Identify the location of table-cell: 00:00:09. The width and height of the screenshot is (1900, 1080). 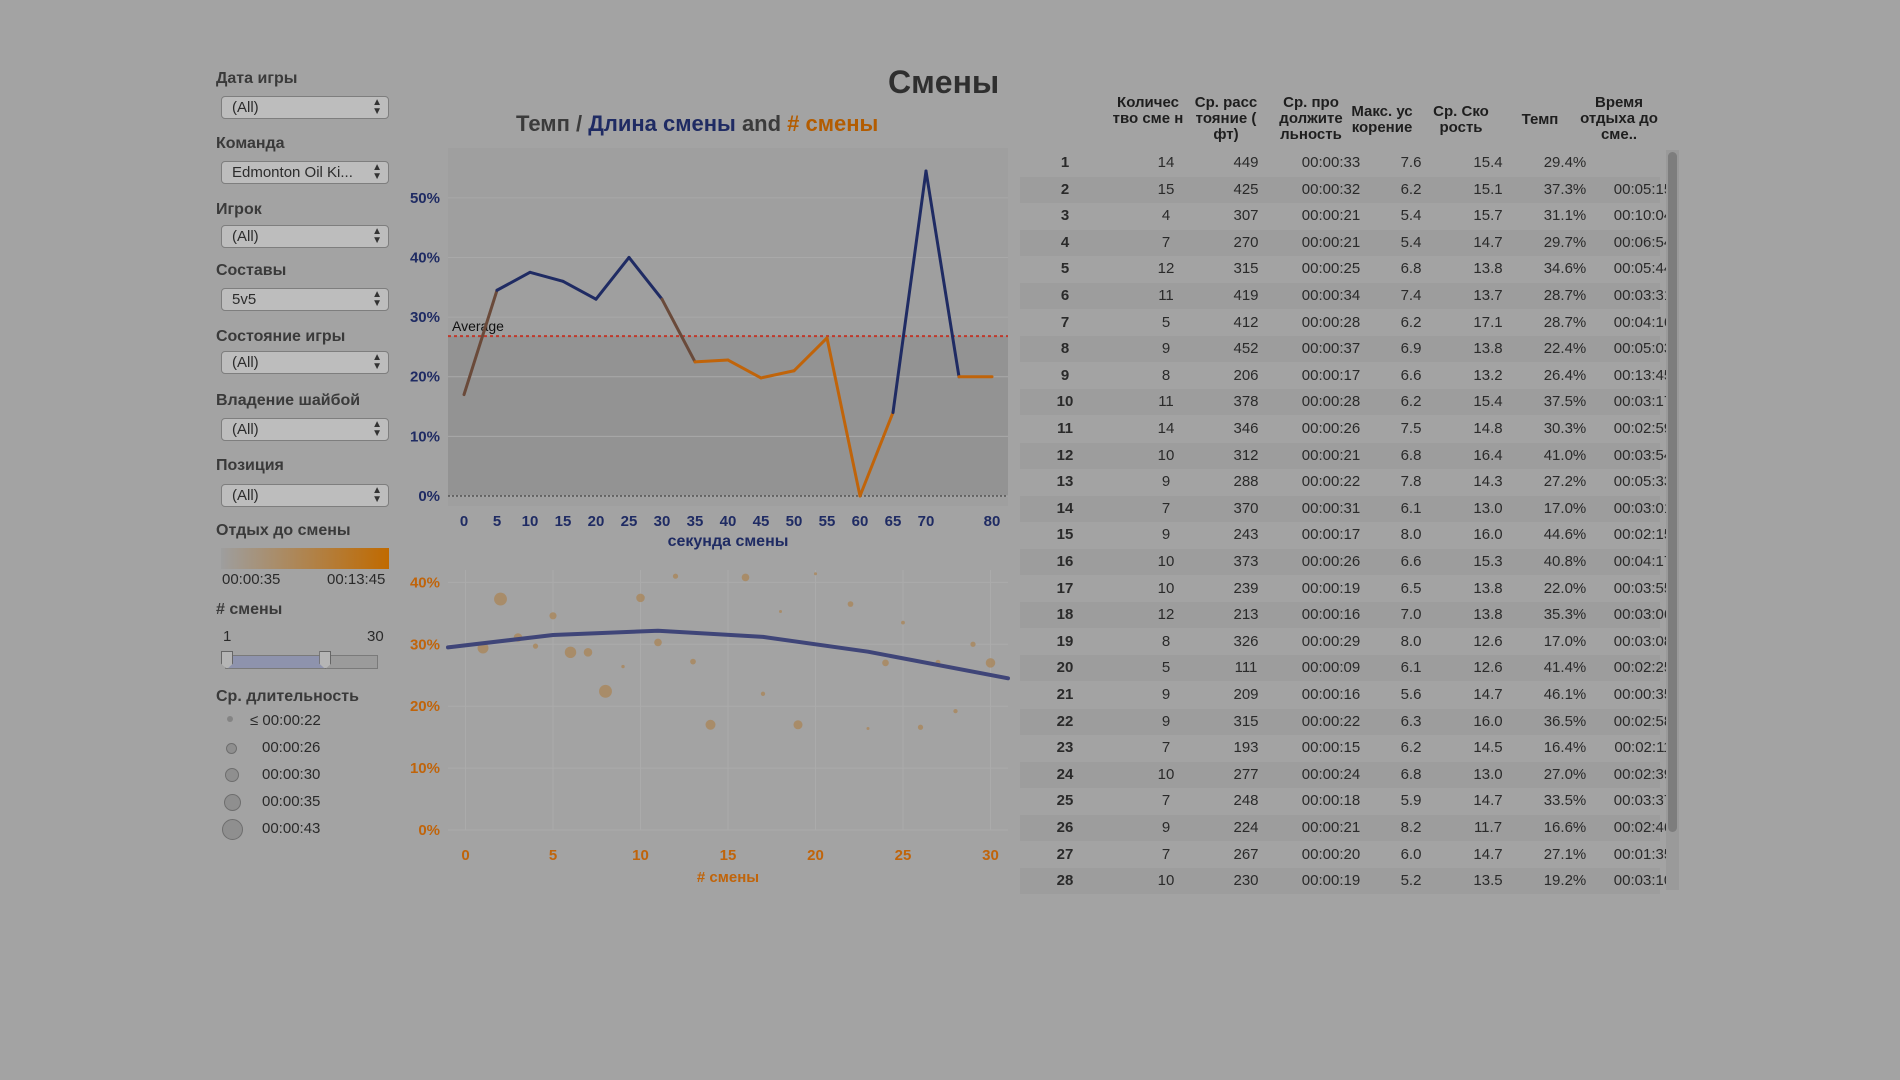
(1331, 668).